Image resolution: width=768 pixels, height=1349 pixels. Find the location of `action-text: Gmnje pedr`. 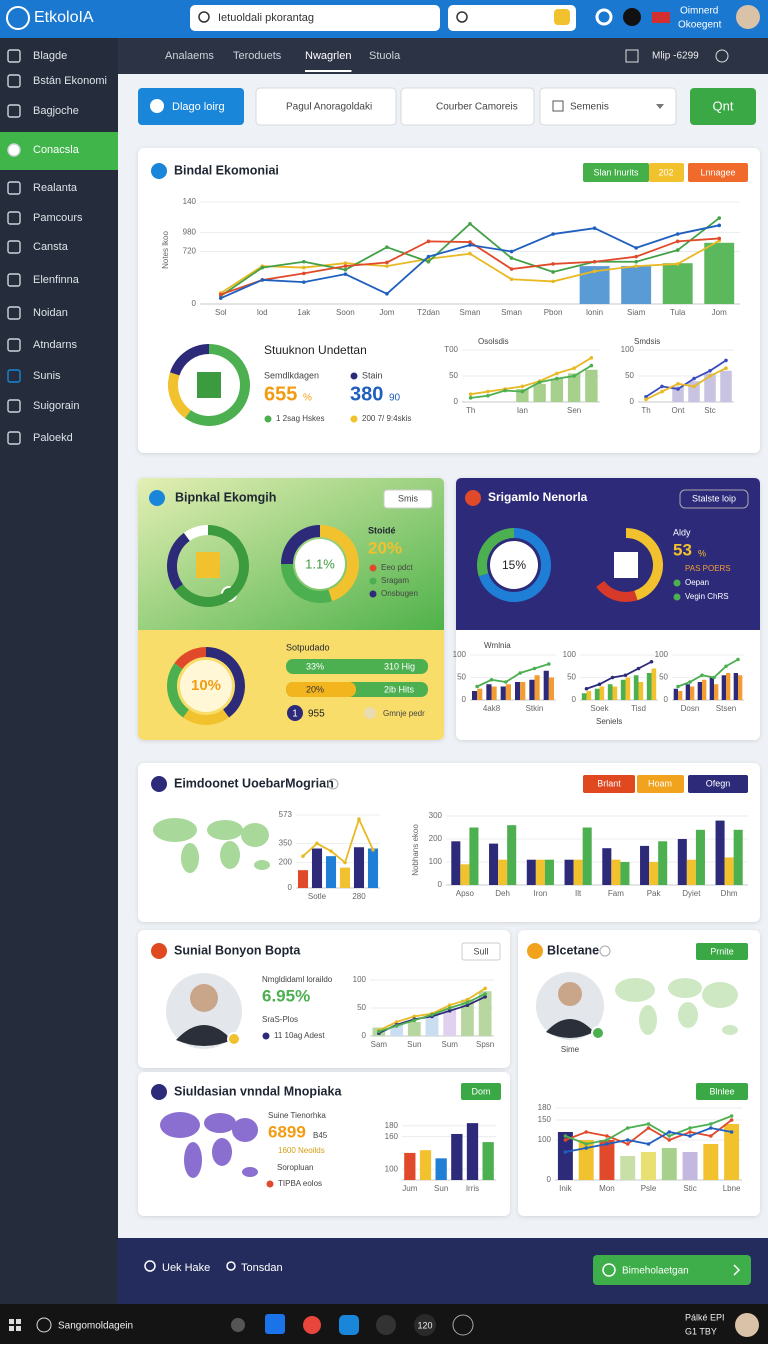

action-text: Gmnje pedr is located at coordinates (404, 713).